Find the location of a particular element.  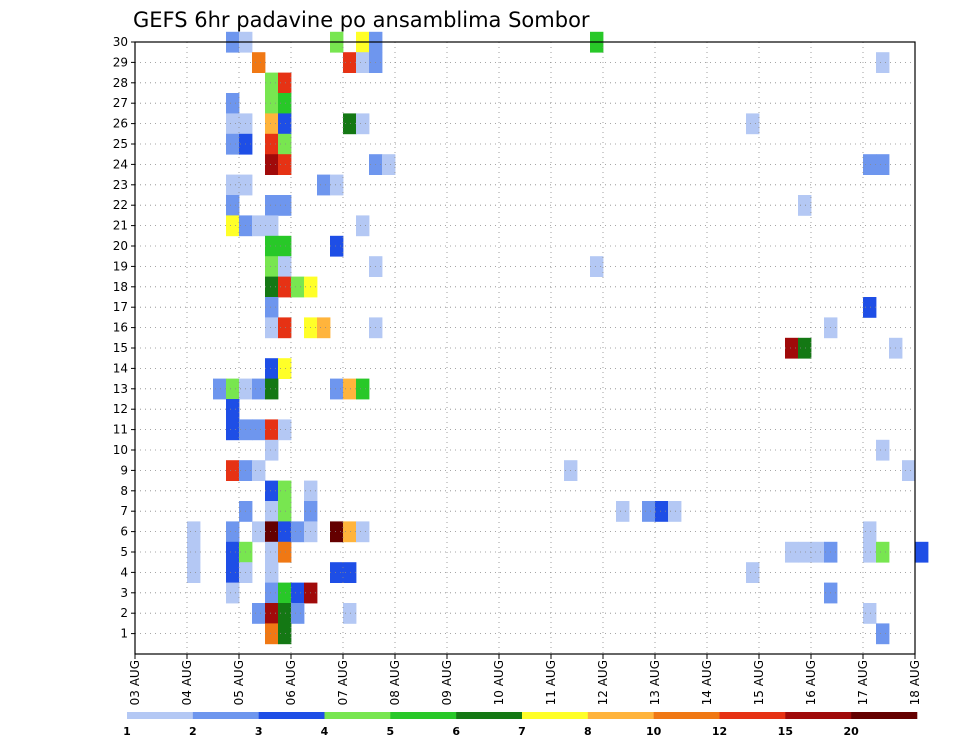

y-tick-label: 18 is located at coordinates (120, 287).